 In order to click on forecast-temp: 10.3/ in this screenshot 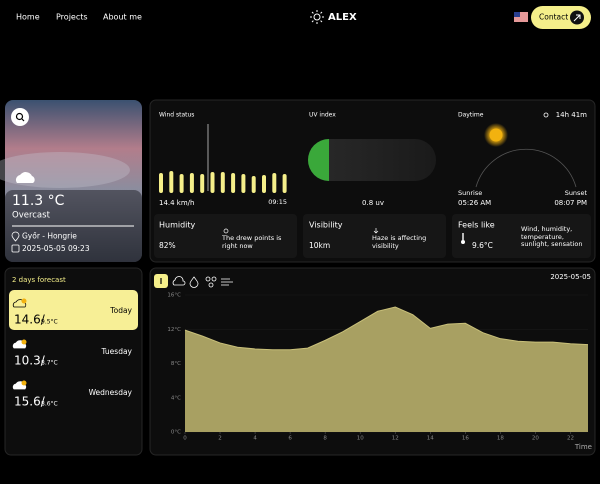, I will do `click(30, 361)`.